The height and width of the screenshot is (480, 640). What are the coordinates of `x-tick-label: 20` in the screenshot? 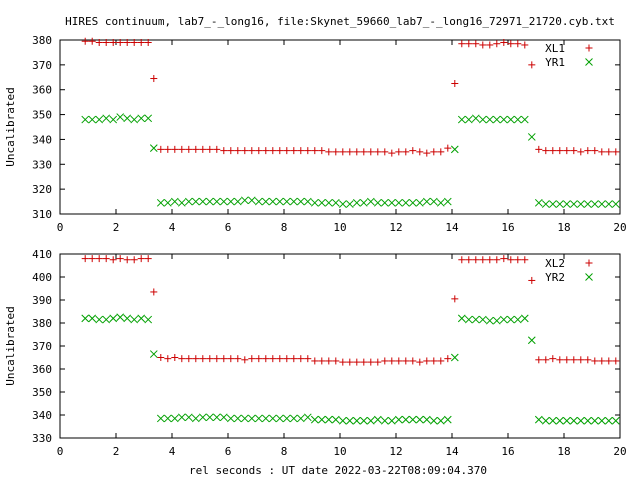 It's located at (619, 227).